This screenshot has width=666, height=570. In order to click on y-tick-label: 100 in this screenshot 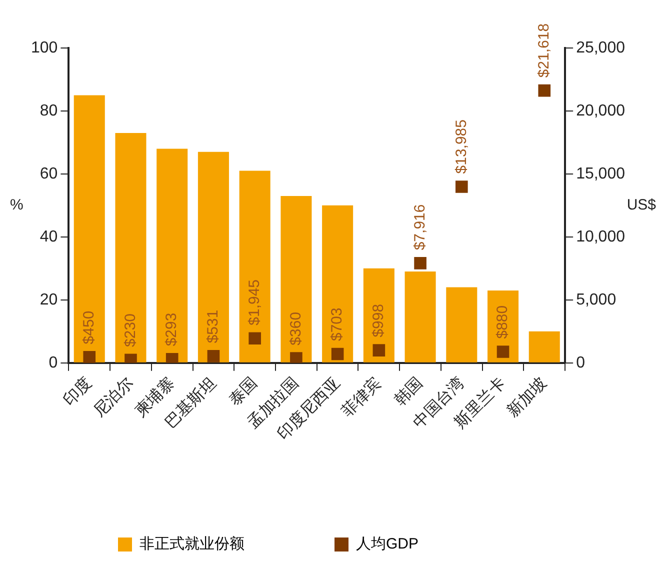, I will do `click(44, 47)`.